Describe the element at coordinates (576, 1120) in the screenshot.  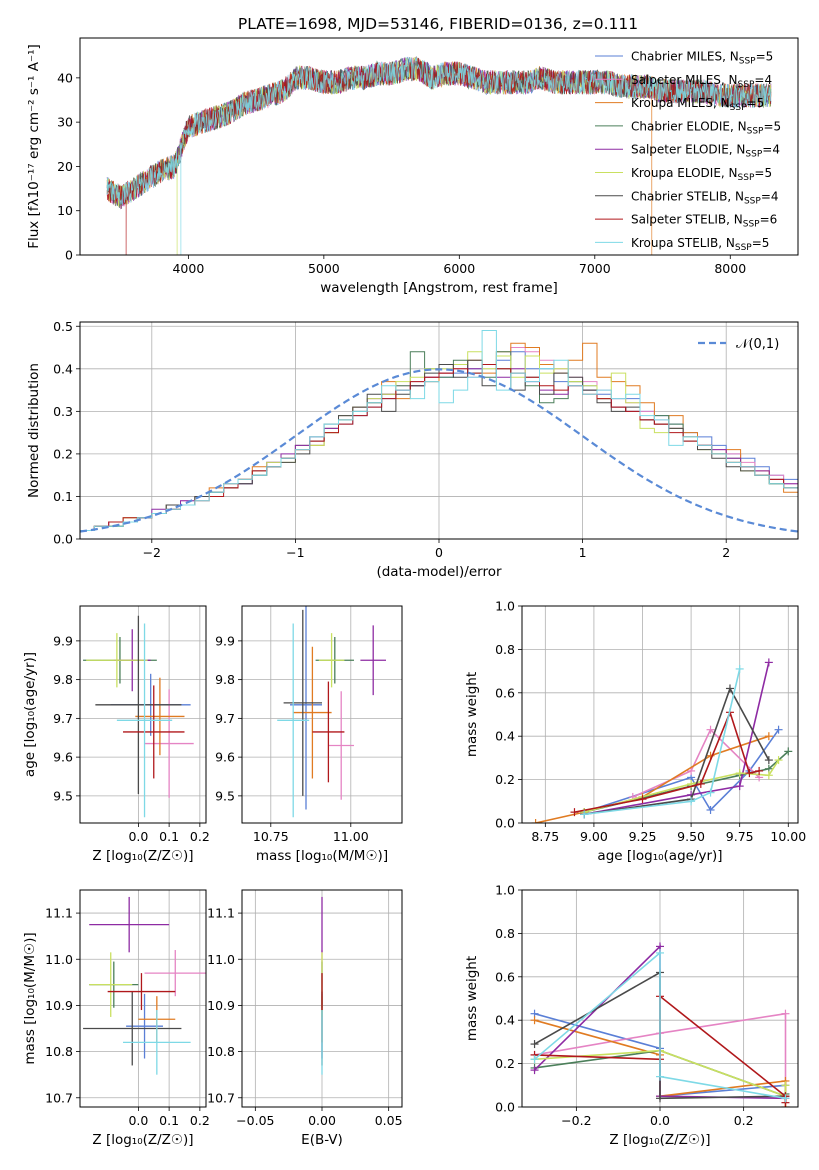
I see `x-tick-label: −0.2` at that location.